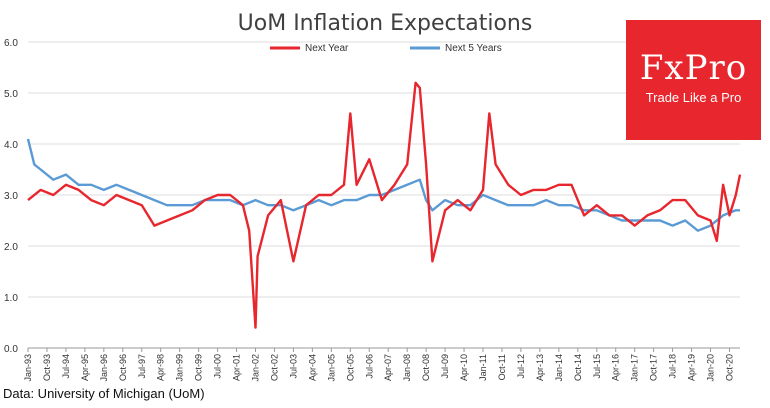 This screenshot has height=408, width=770. Describe the element at coordinates (426, 367) in the screenshot. I see `x-tick-label: Oct-08` at that location.